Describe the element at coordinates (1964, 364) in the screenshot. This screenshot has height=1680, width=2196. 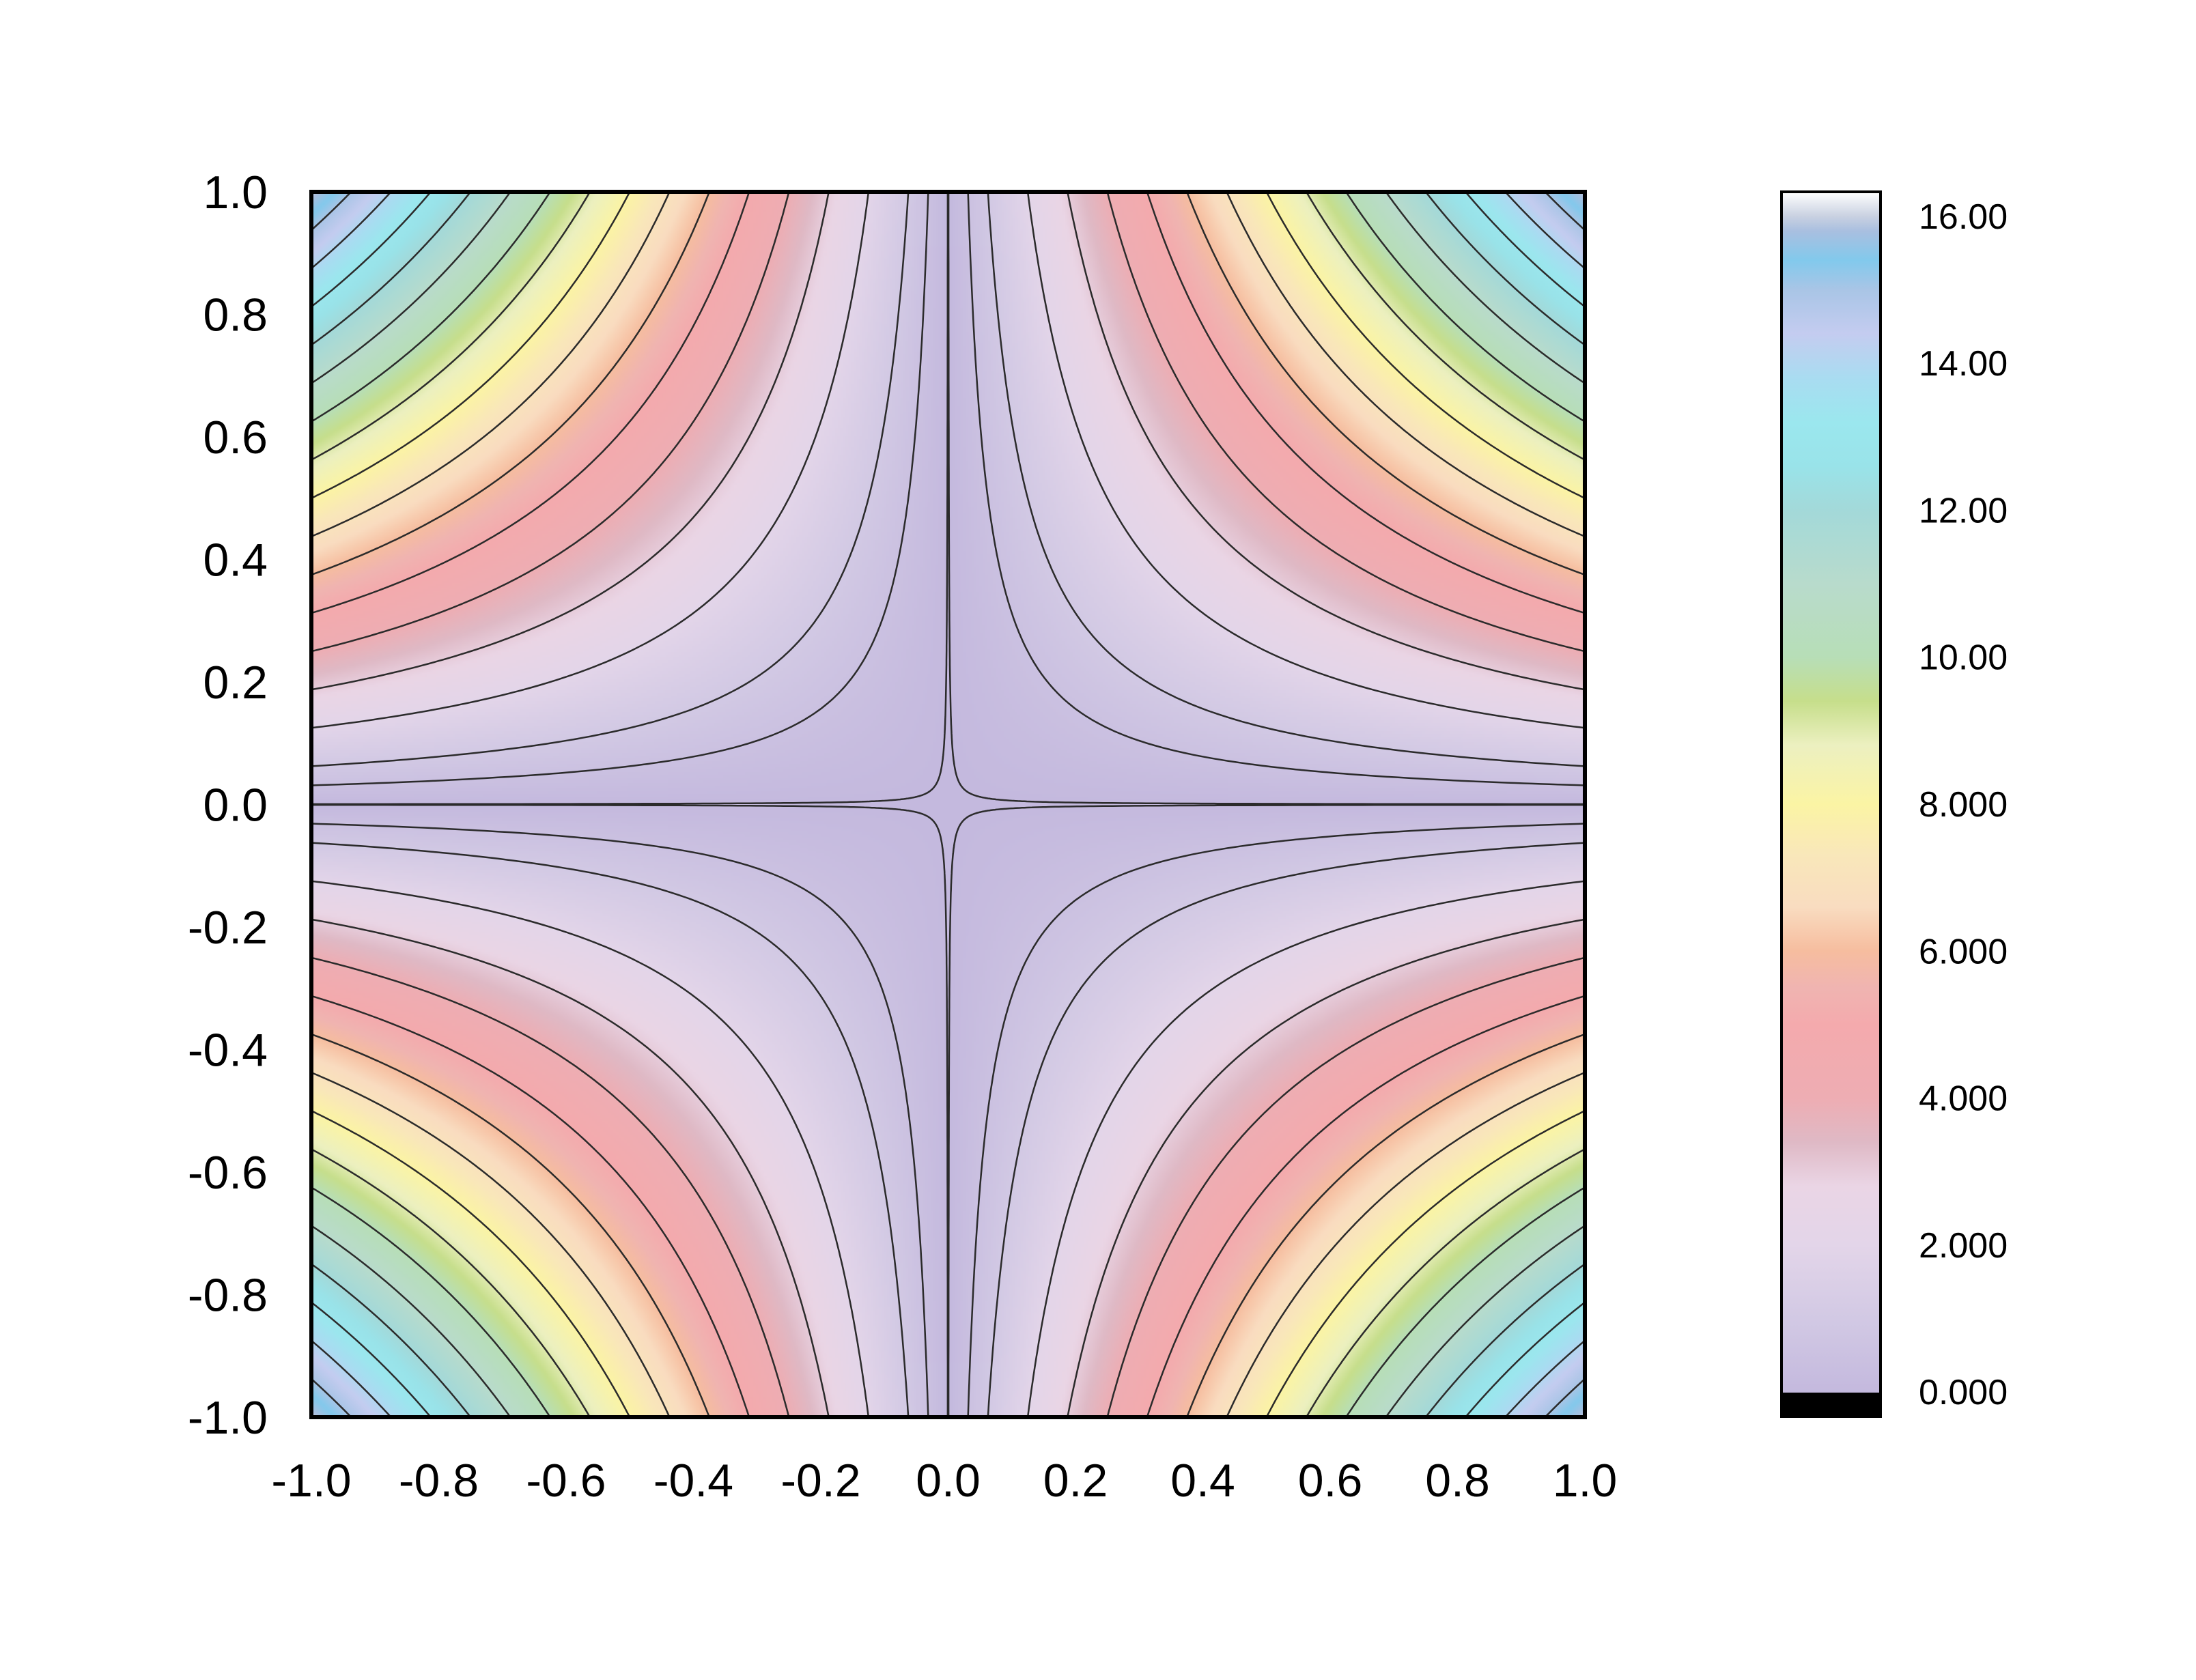
I see `colorbar-tick-label: 14.00` at that location.